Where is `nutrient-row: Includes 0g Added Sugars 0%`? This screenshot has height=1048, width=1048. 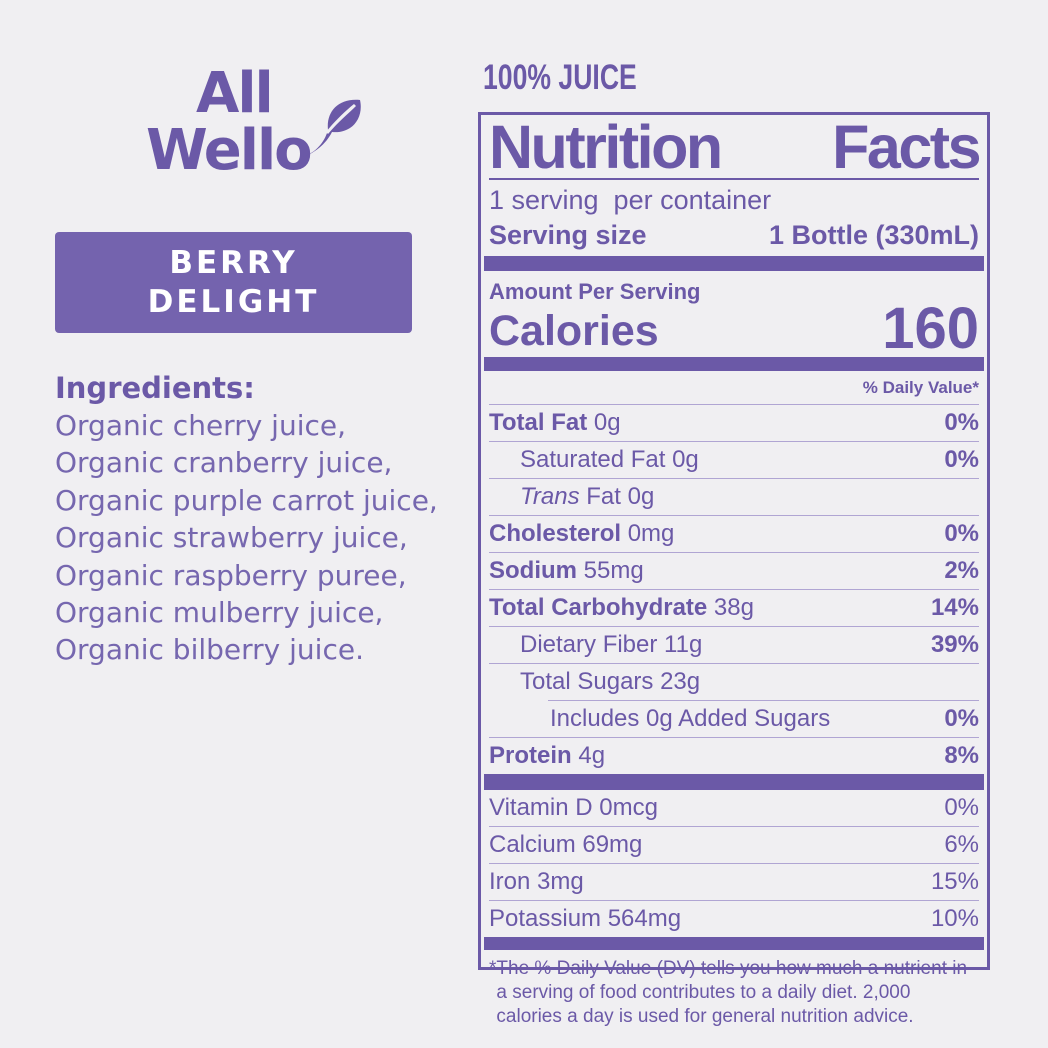
nutrient-row: Includes 0g Added Sugars 0% is located at coordinates (763, 718).